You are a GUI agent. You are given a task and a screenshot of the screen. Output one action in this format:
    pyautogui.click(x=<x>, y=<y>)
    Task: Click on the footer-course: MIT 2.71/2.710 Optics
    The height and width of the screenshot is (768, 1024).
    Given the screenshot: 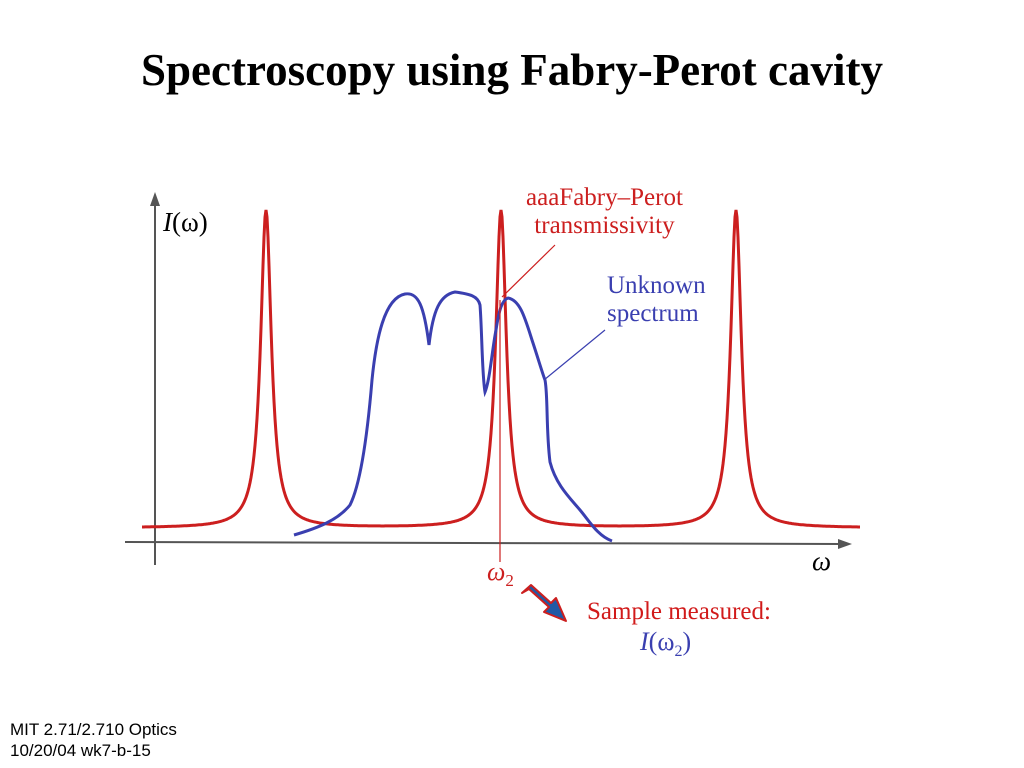 What is the action you would take?
    pyautogui.click(x=93, y=729)
    